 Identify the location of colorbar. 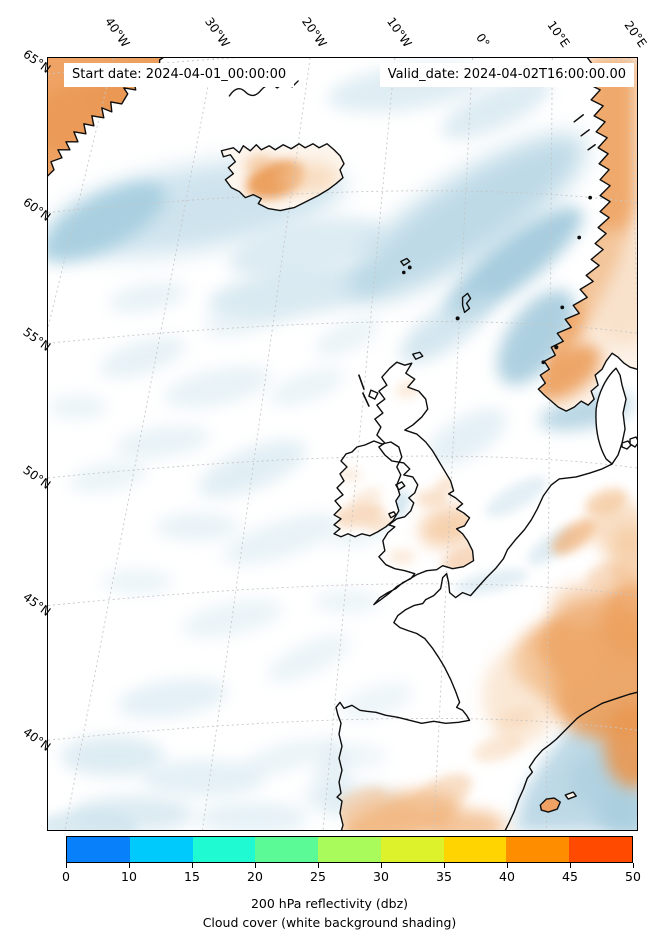
(349, 849).